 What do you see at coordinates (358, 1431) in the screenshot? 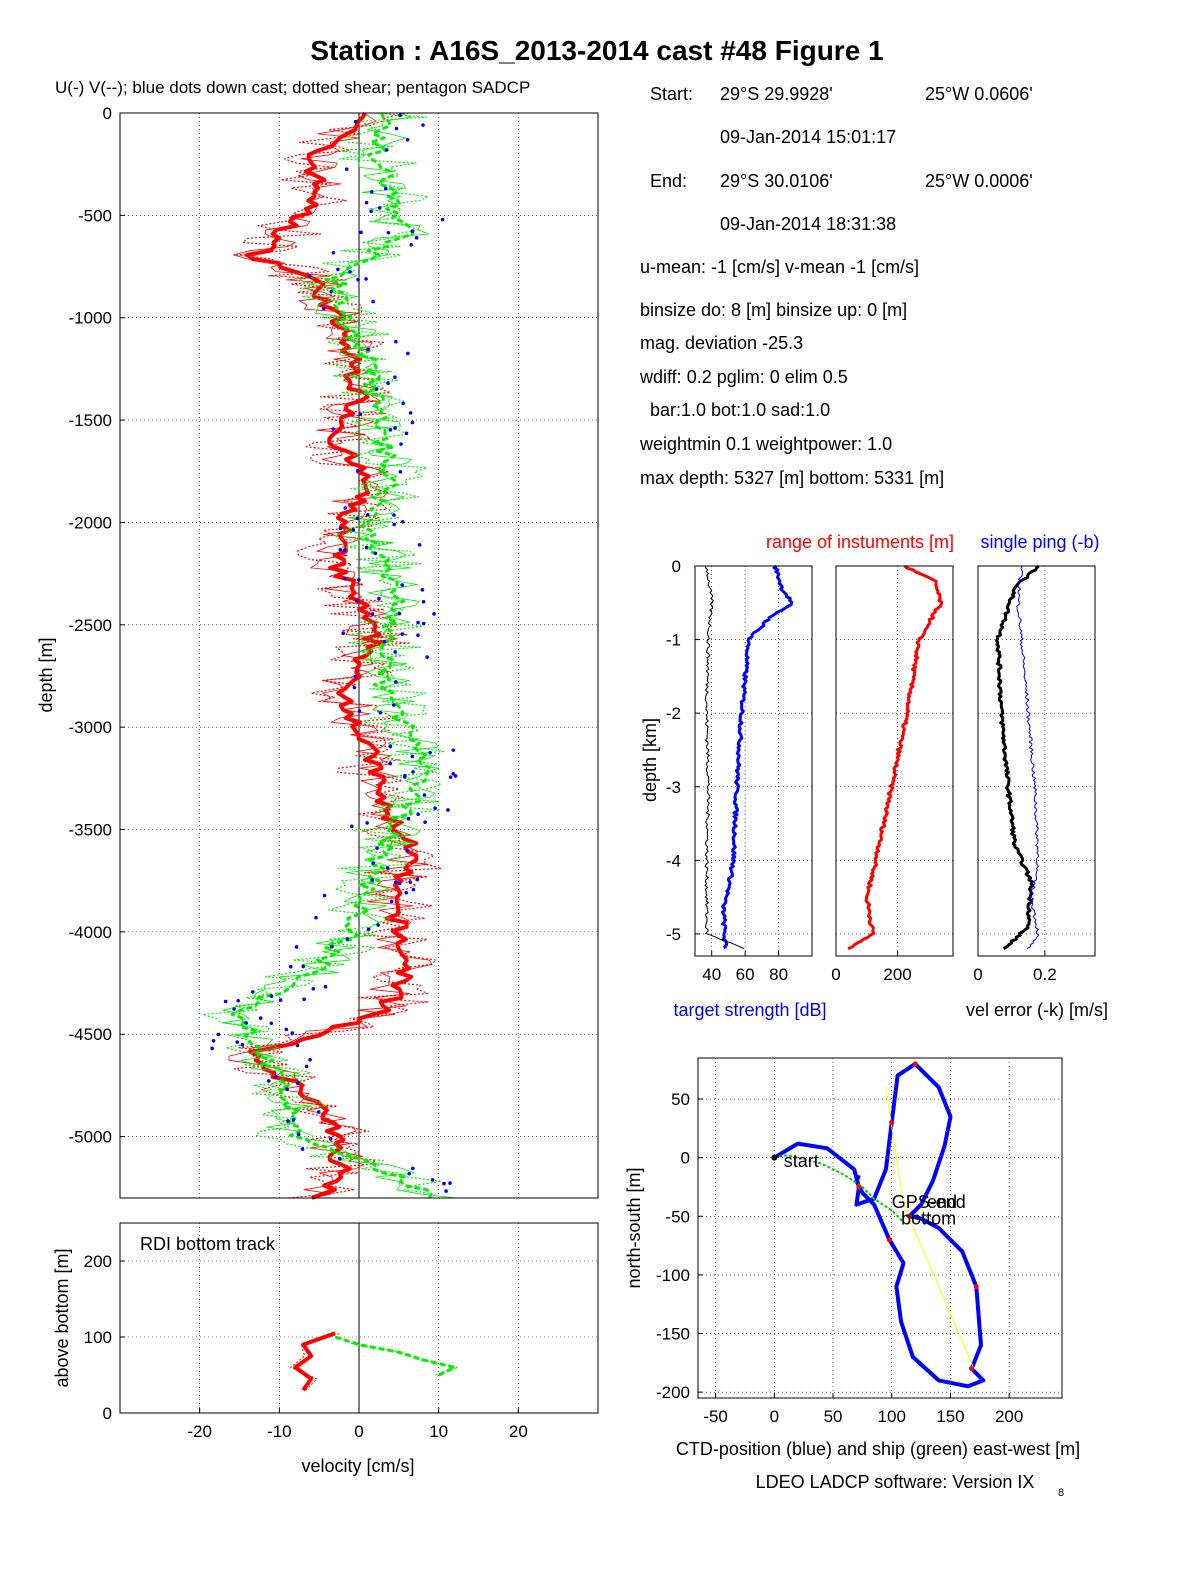
I see `bottom-xtick-label: 0` at bounding box center [358, 1431].